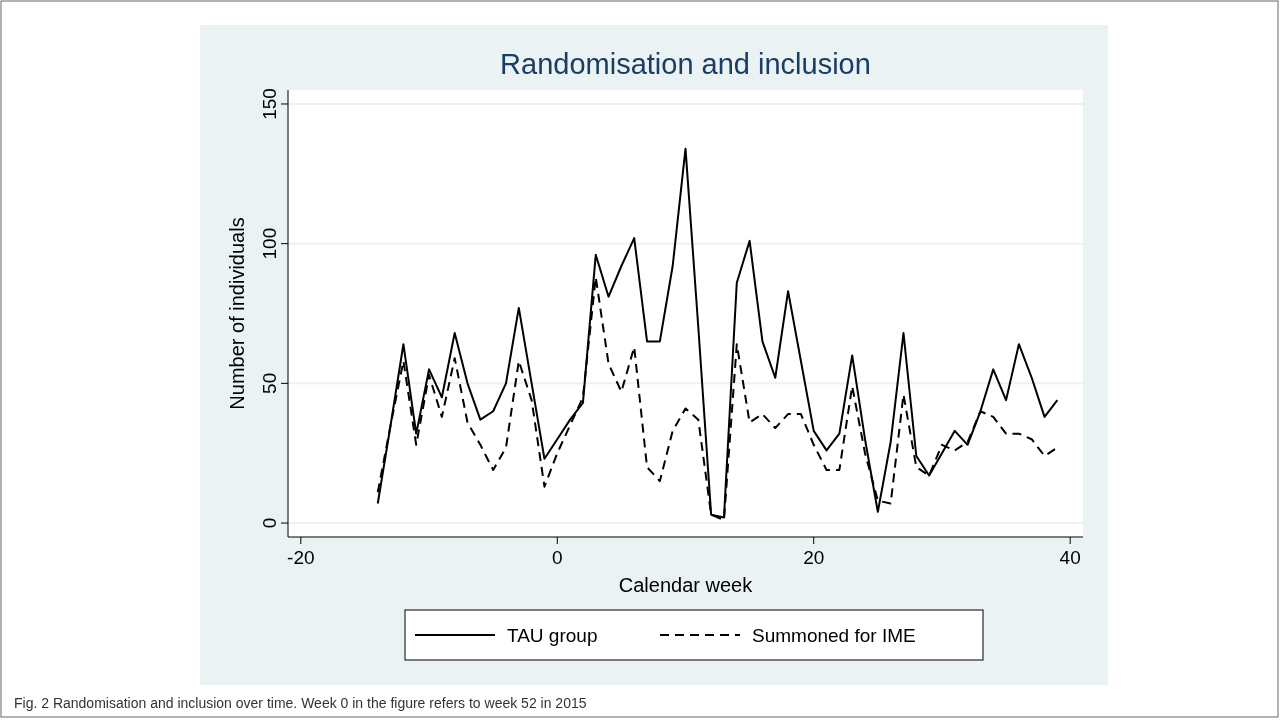 The height and width of the screenshot is (726, 1287). What do you see at coordinates (686, 585) in the screenshot?
I see `x-axis-title: Calendar week` at bounding box center [686, 585].